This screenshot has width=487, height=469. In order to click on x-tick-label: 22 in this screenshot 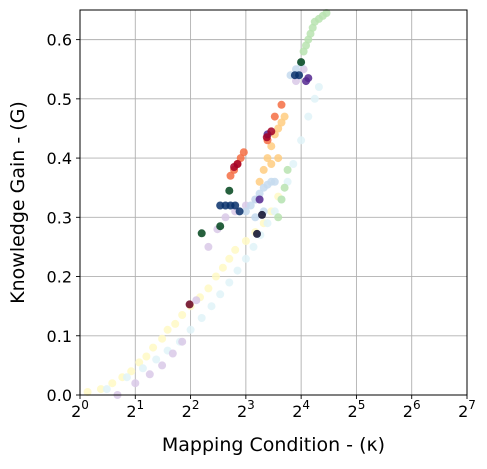, I will do `click(191, 409)`.